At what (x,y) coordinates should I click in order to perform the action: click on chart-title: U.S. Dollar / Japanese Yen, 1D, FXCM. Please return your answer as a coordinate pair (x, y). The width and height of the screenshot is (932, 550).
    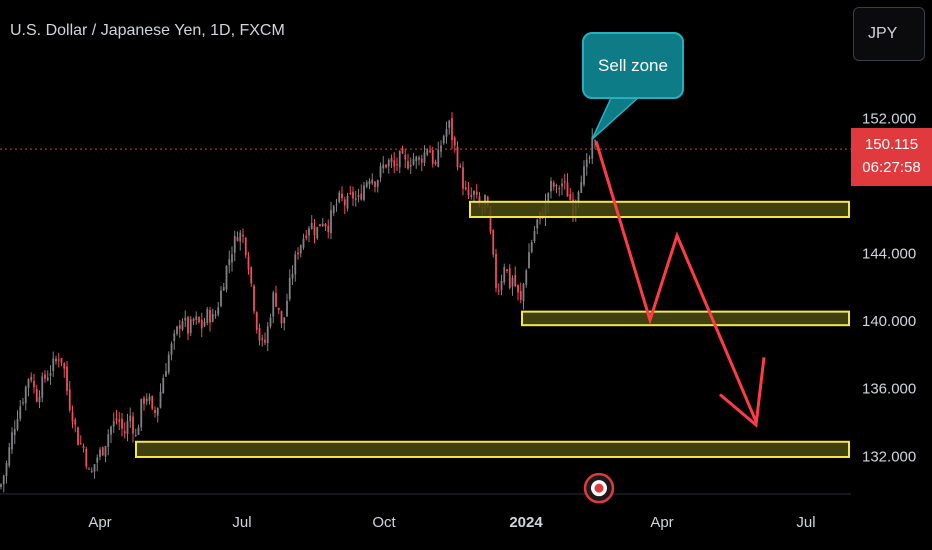
    Looking at the image, I should click on (147, 30).